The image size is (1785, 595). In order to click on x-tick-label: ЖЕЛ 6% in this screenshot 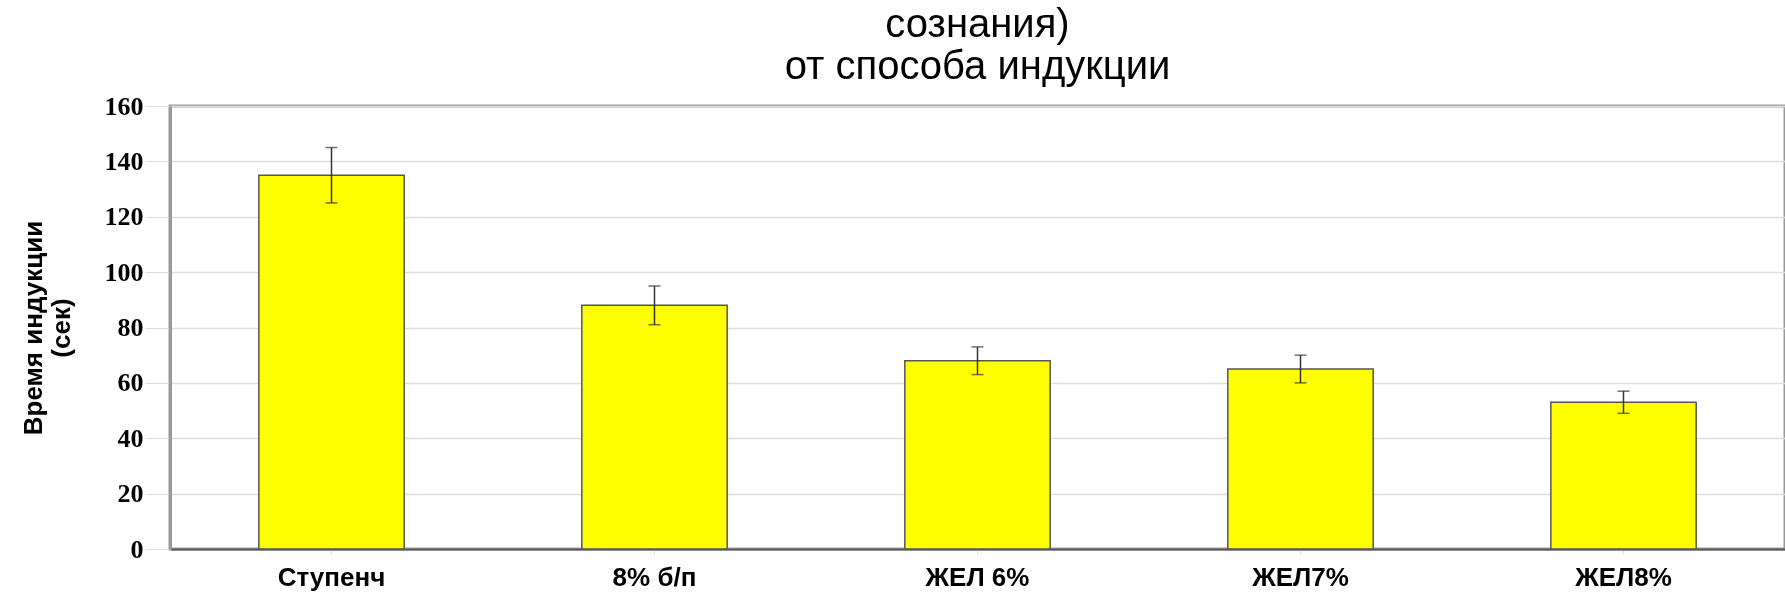, I will do `click(977, 576)`.